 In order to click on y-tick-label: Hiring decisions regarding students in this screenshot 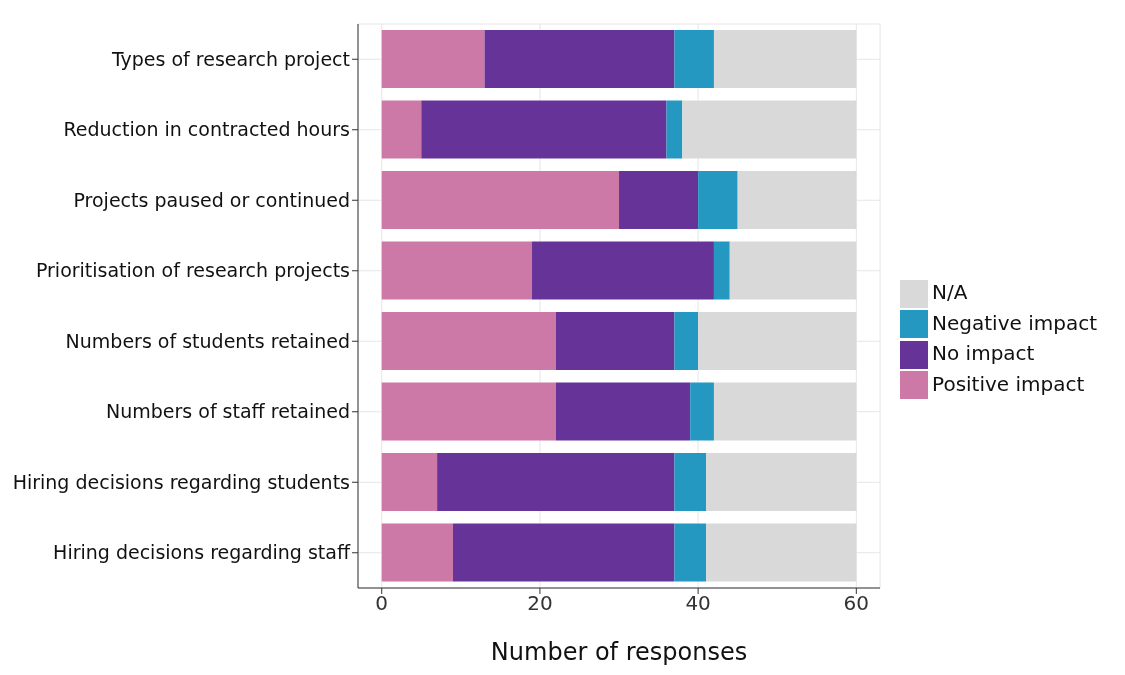, I will do `click(181, 481)`.